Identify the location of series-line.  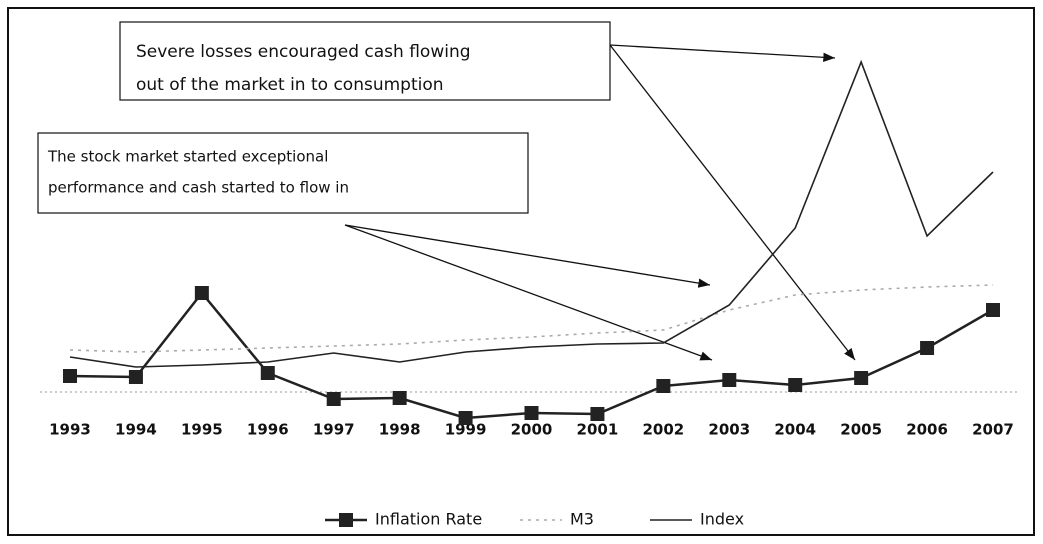
(531, 318).